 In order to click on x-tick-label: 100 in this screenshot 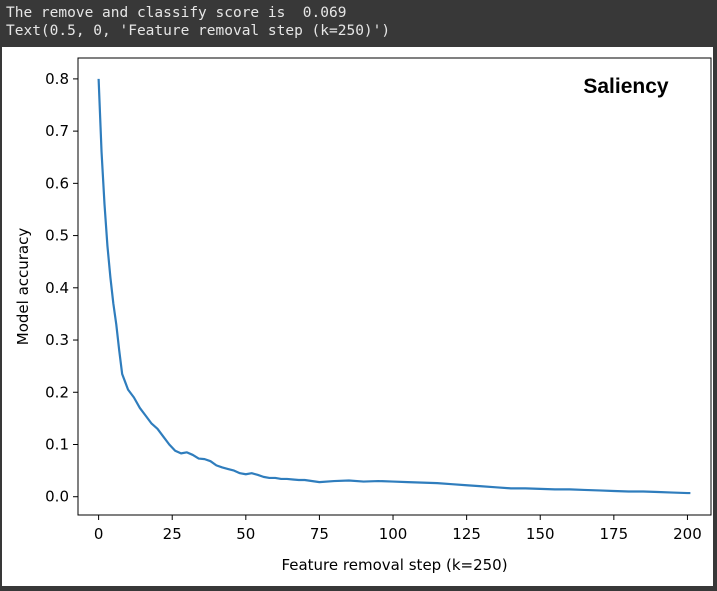, I will do `click(393, 534)`.